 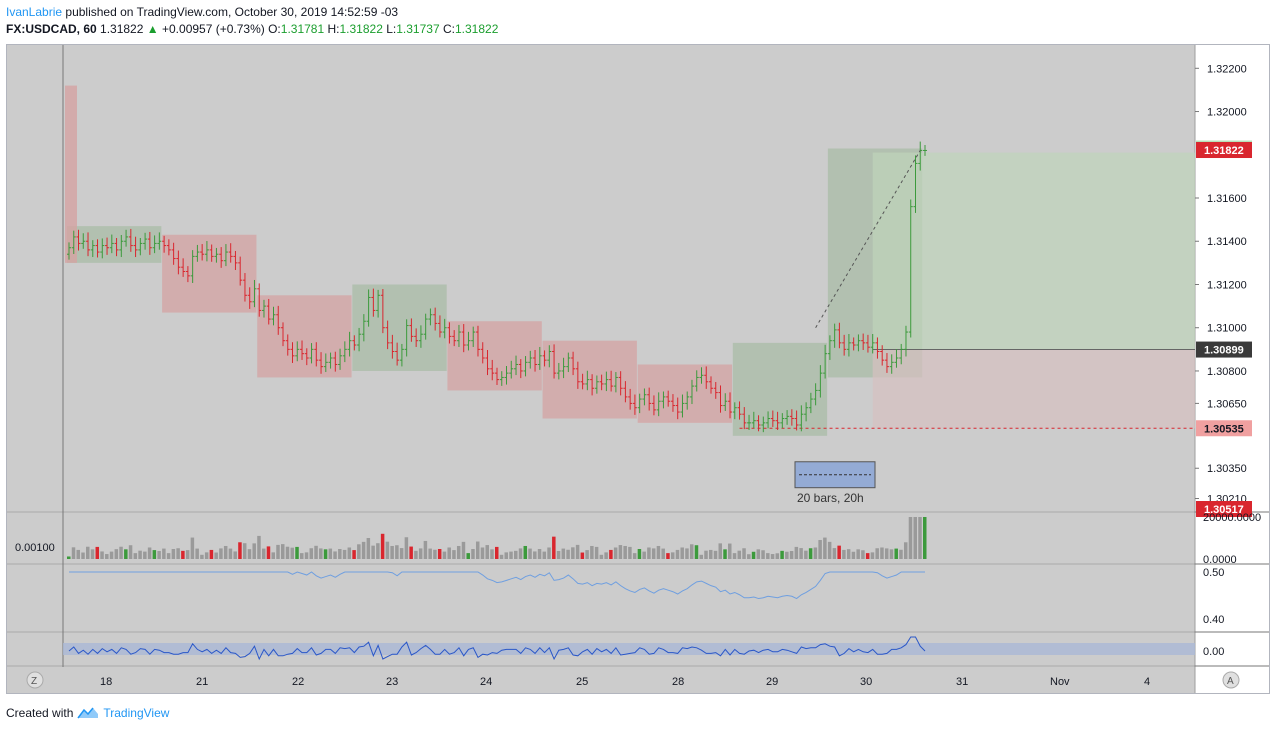 I want to click on time-tick-label: 23, so click(x=392, y=682).